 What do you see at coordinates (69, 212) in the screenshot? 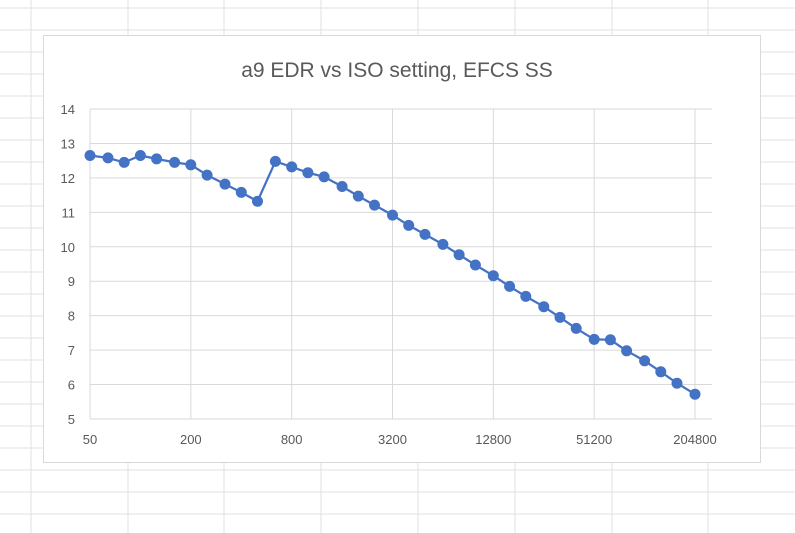
I see `y-tick-label: 11` at bounding box center [69, 212].